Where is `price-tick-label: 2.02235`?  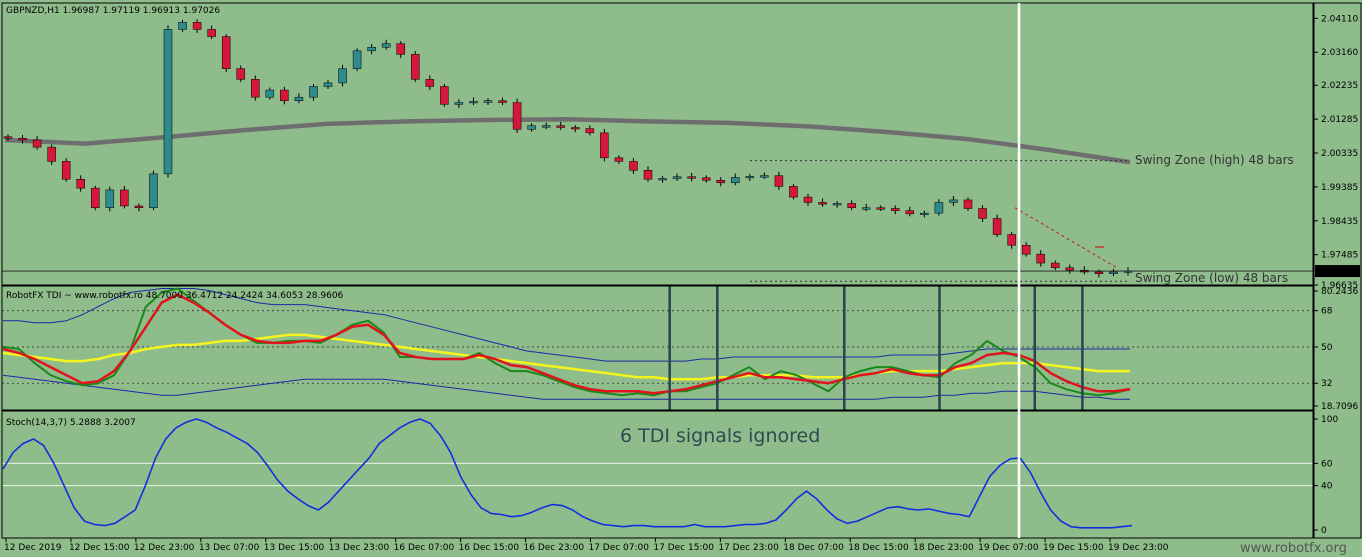
price-tick-label: 2.02235 is located at coordinates (1339, 86).